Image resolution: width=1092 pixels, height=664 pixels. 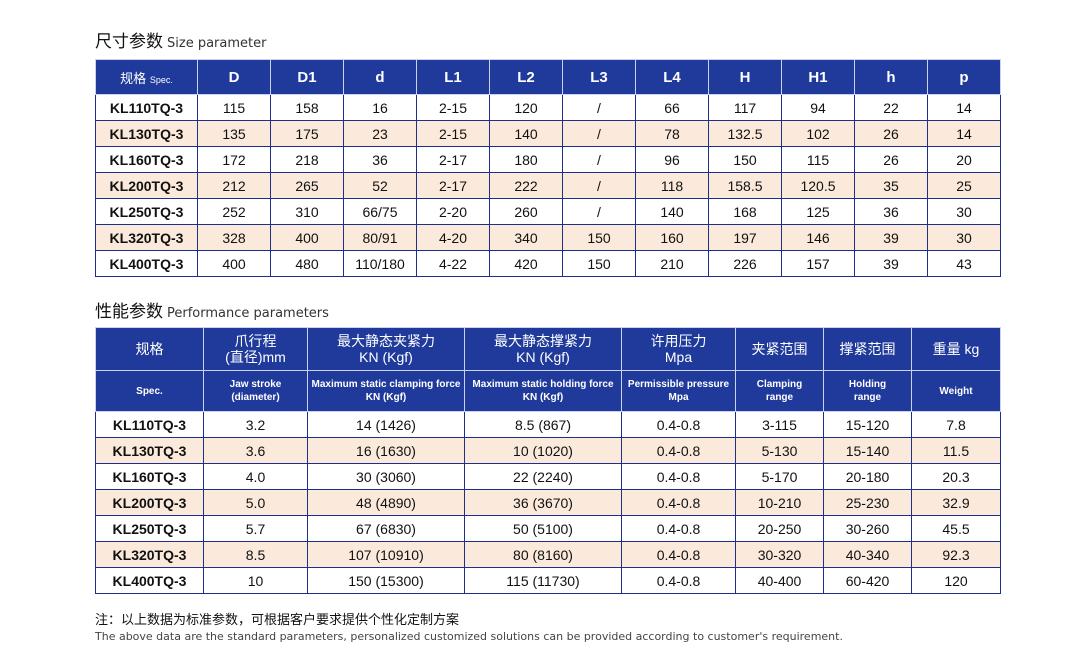 What do you see at coordinates (380, 159) in the screenshot?
I see `table-cell: 36` at bounding box center [380, 159].